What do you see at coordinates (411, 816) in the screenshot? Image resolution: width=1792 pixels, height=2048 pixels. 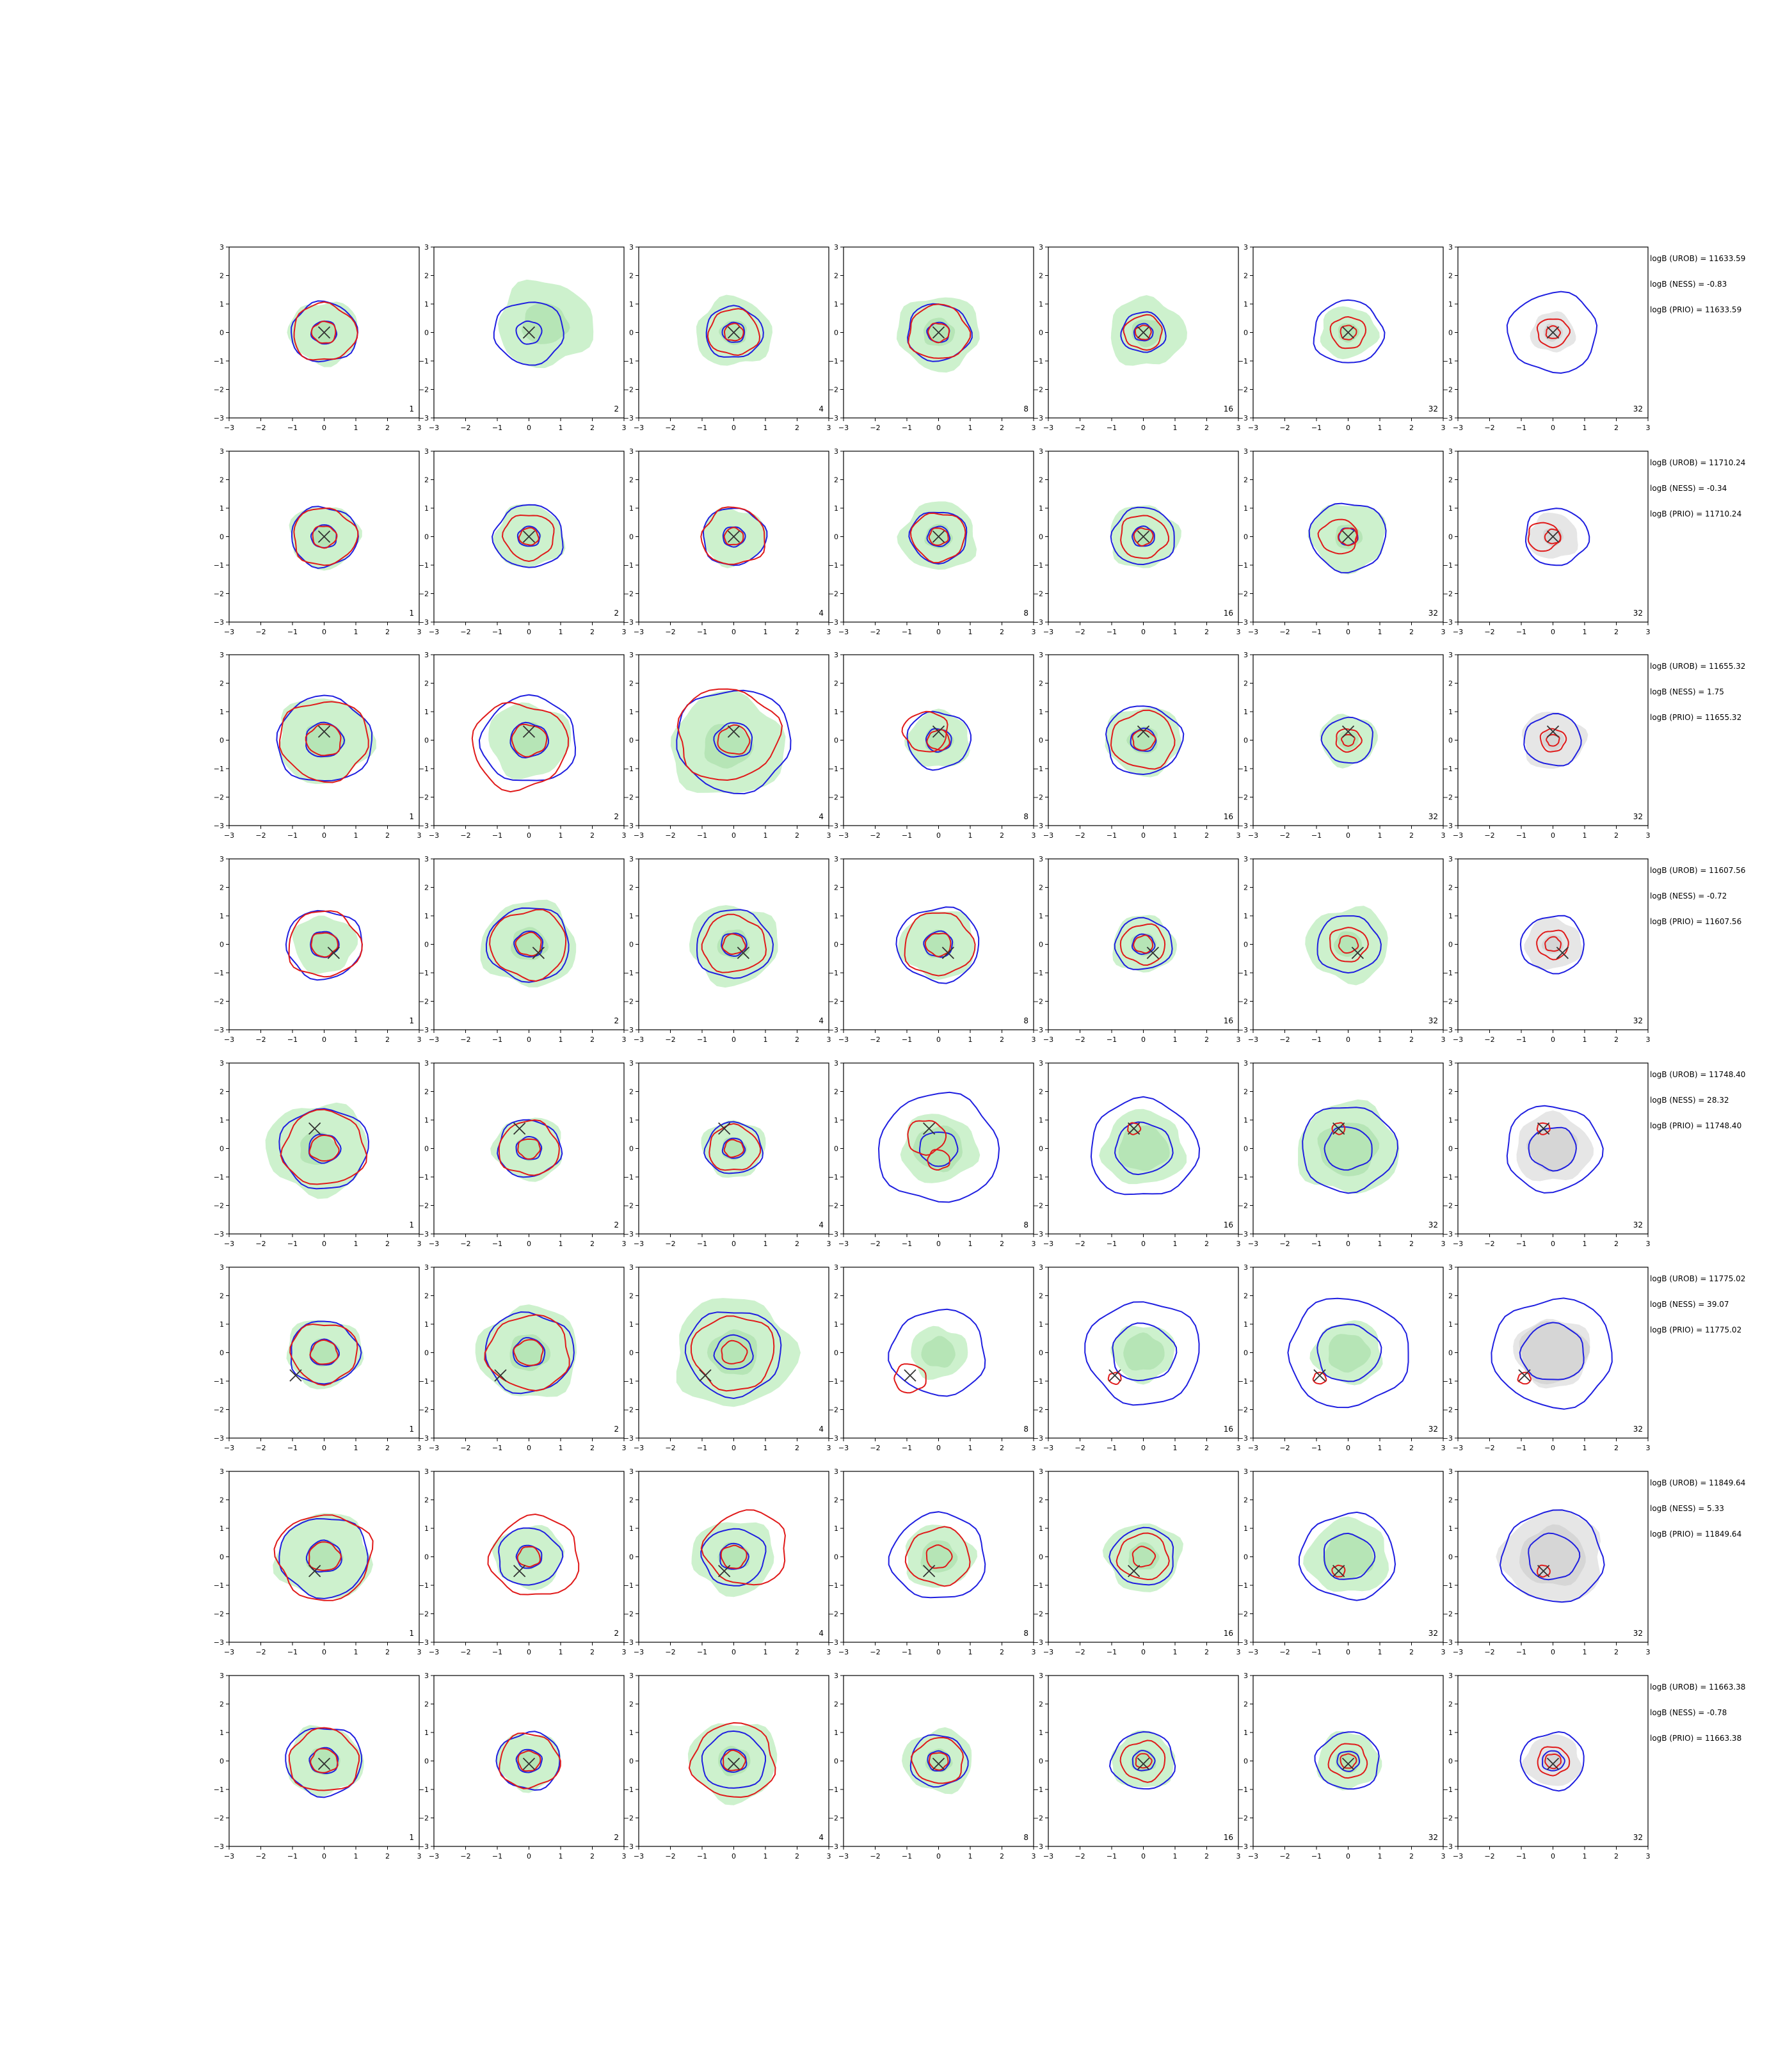 I see `panel-count-label: 1` at bounding box center [411, 816].